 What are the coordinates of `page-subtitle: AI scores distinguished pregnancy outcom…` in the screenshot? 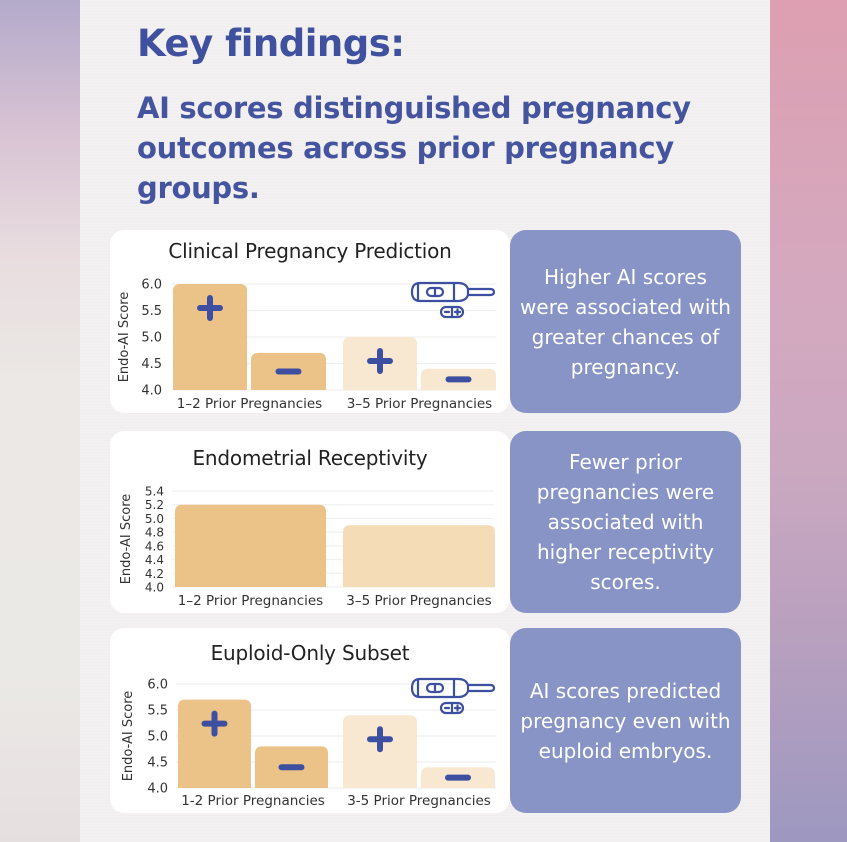 It's located at (414, 148).